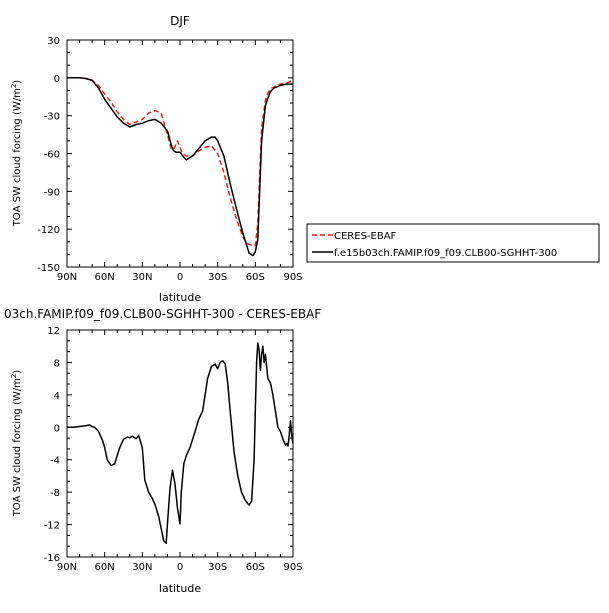 This screenshot has height=613, width=609. Describe the element at coordinates (217, 277) in the screenshot. I see `top-xtick-label: 30S` at that location.